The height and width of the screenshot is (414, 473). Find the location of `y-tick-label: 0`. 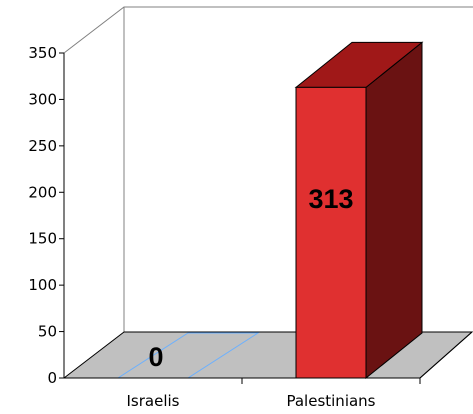

y-tick-label: 0 is located at coordinates (52, 378).